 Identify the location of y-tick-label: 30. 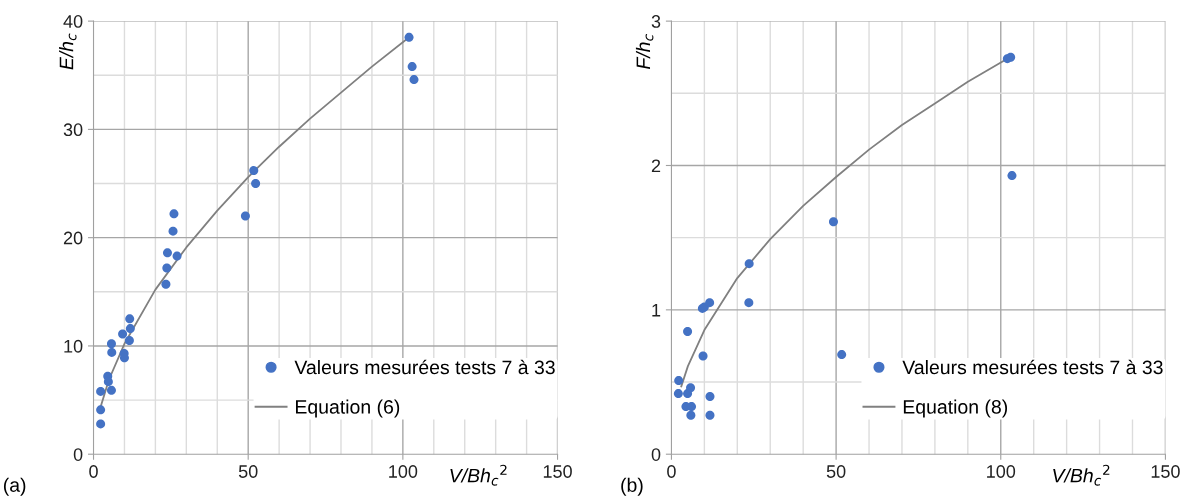
(73, 130).